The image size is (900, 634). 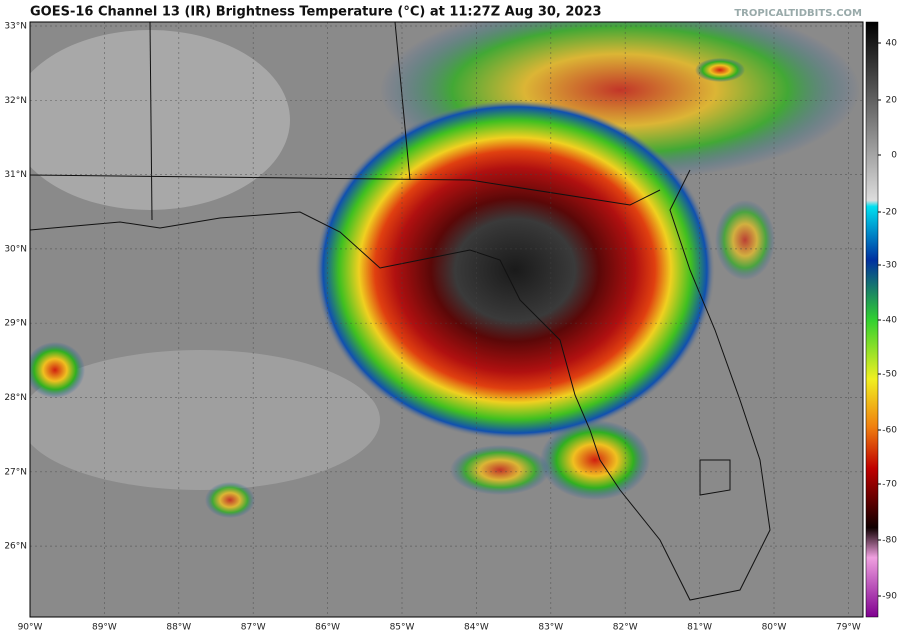 I want to click on colorbar-label: 20, so click(x=892, y=101).